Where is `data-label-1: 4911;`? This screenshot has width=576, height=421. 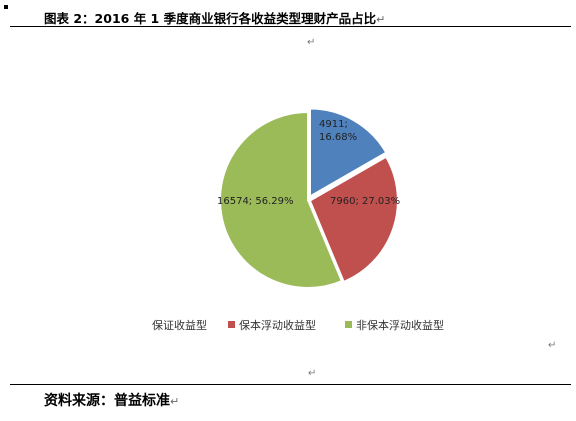
data-label-1: 4911; is located at coordinates (333, 124).